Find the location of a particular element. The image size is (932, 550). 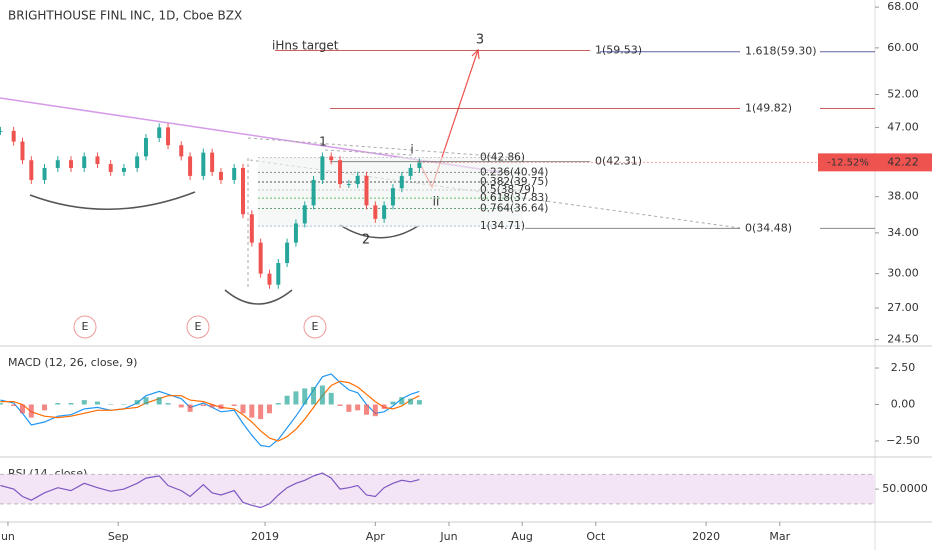

level-label: 1(49.82) is located at coordinates (768, 107).